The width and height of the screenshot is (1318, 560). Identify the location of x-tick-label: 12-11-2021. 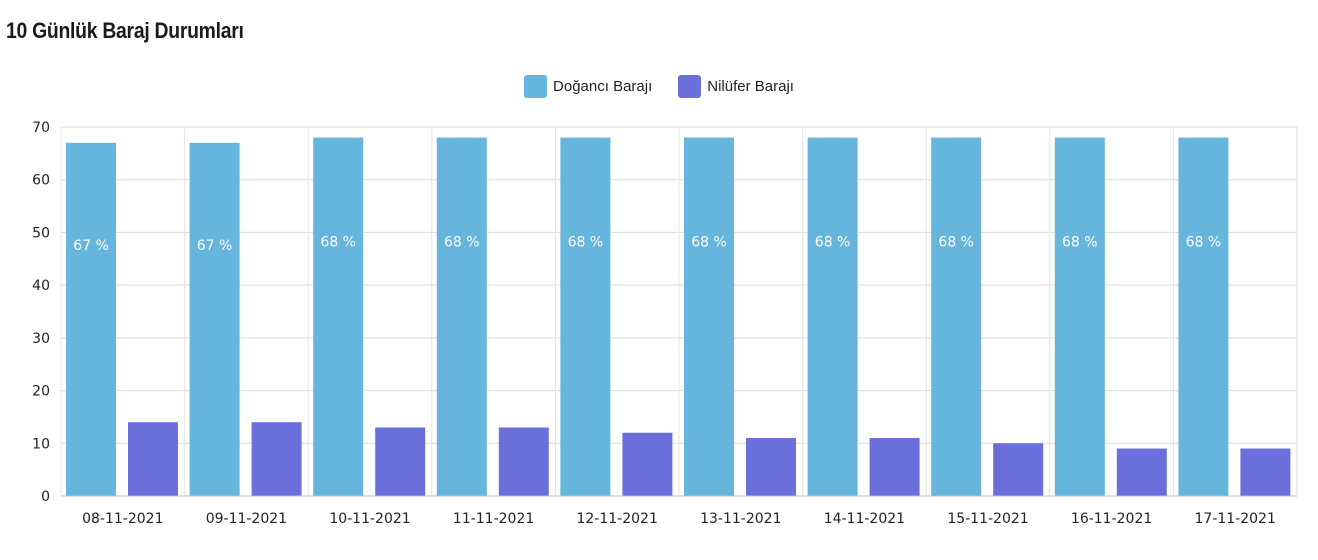
(617, 519).